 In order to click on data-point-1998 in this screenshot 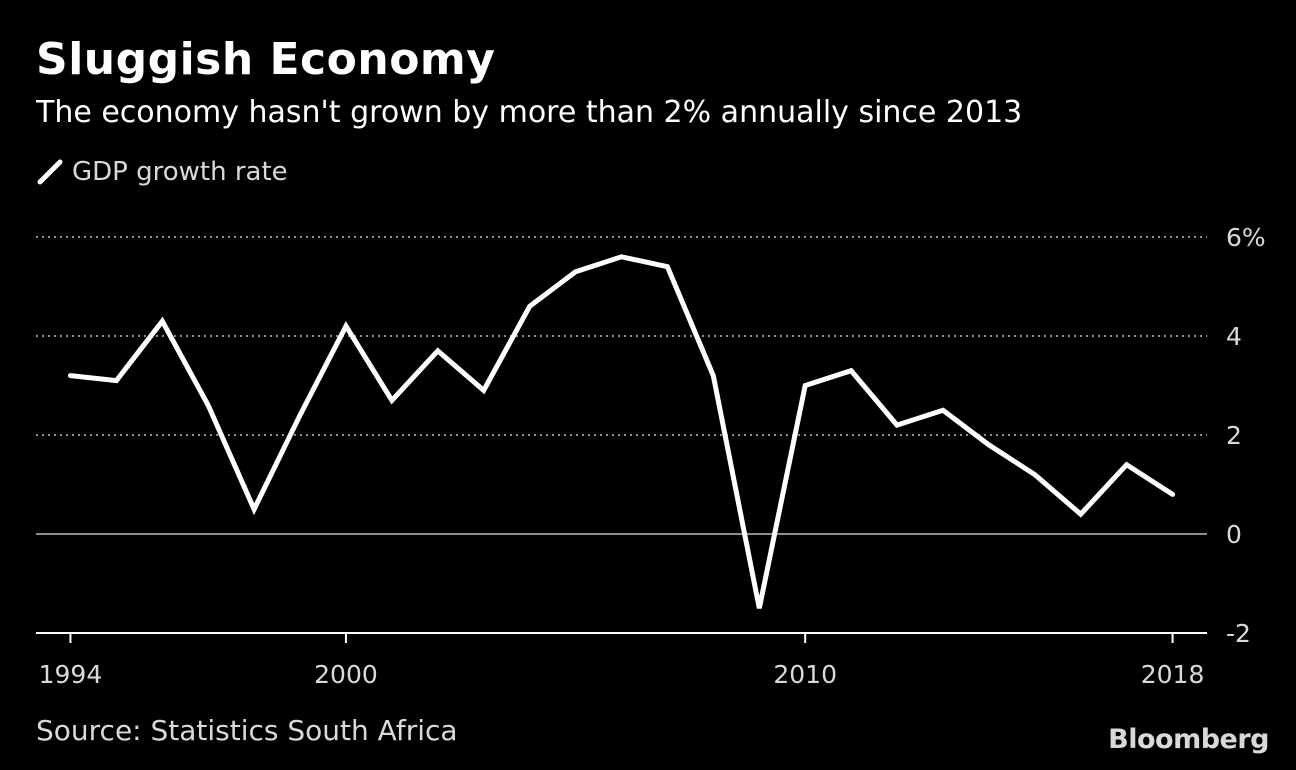, I will do `click(254, 509)`.